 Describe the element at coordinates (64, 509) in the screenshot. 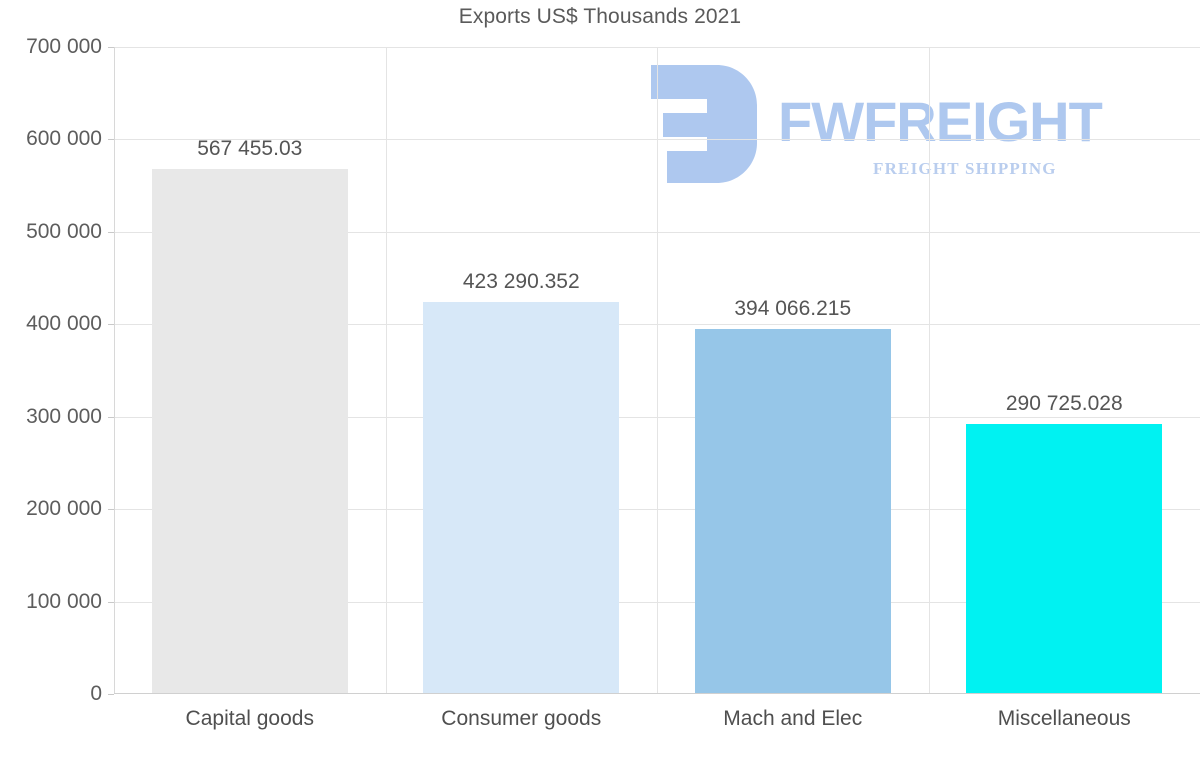

I see `y-axis-tick-label: 200 000` at that location.